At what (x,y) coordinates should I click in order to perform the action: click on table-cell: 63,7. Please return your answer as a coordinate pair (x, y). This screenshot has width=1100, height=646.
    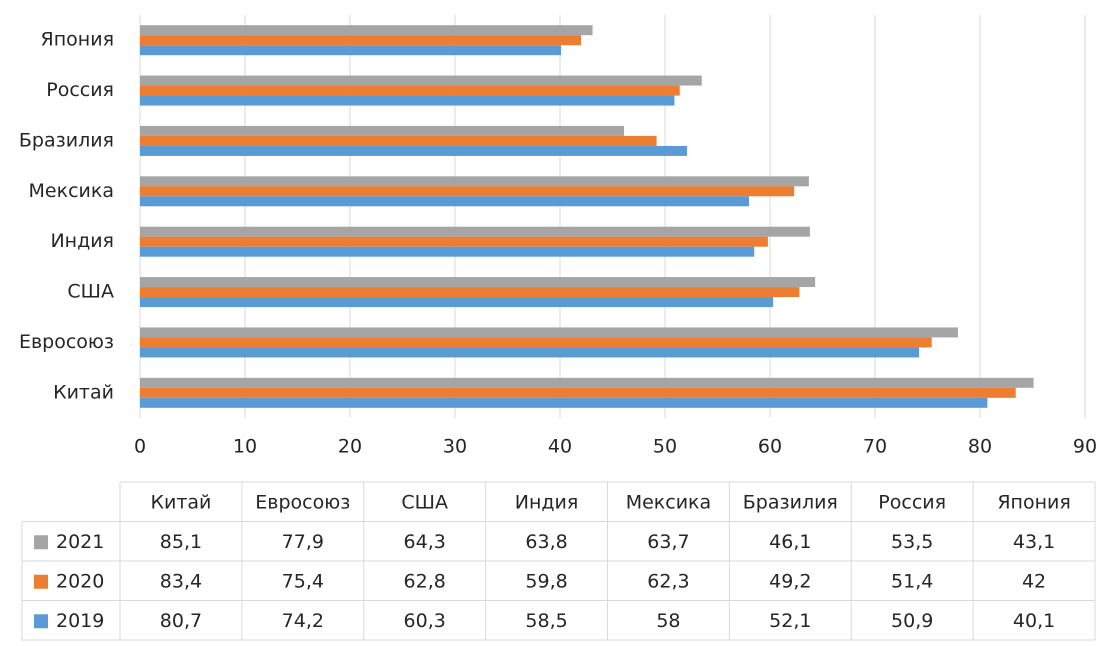
    Looking at the image, I should click on (668, 542).